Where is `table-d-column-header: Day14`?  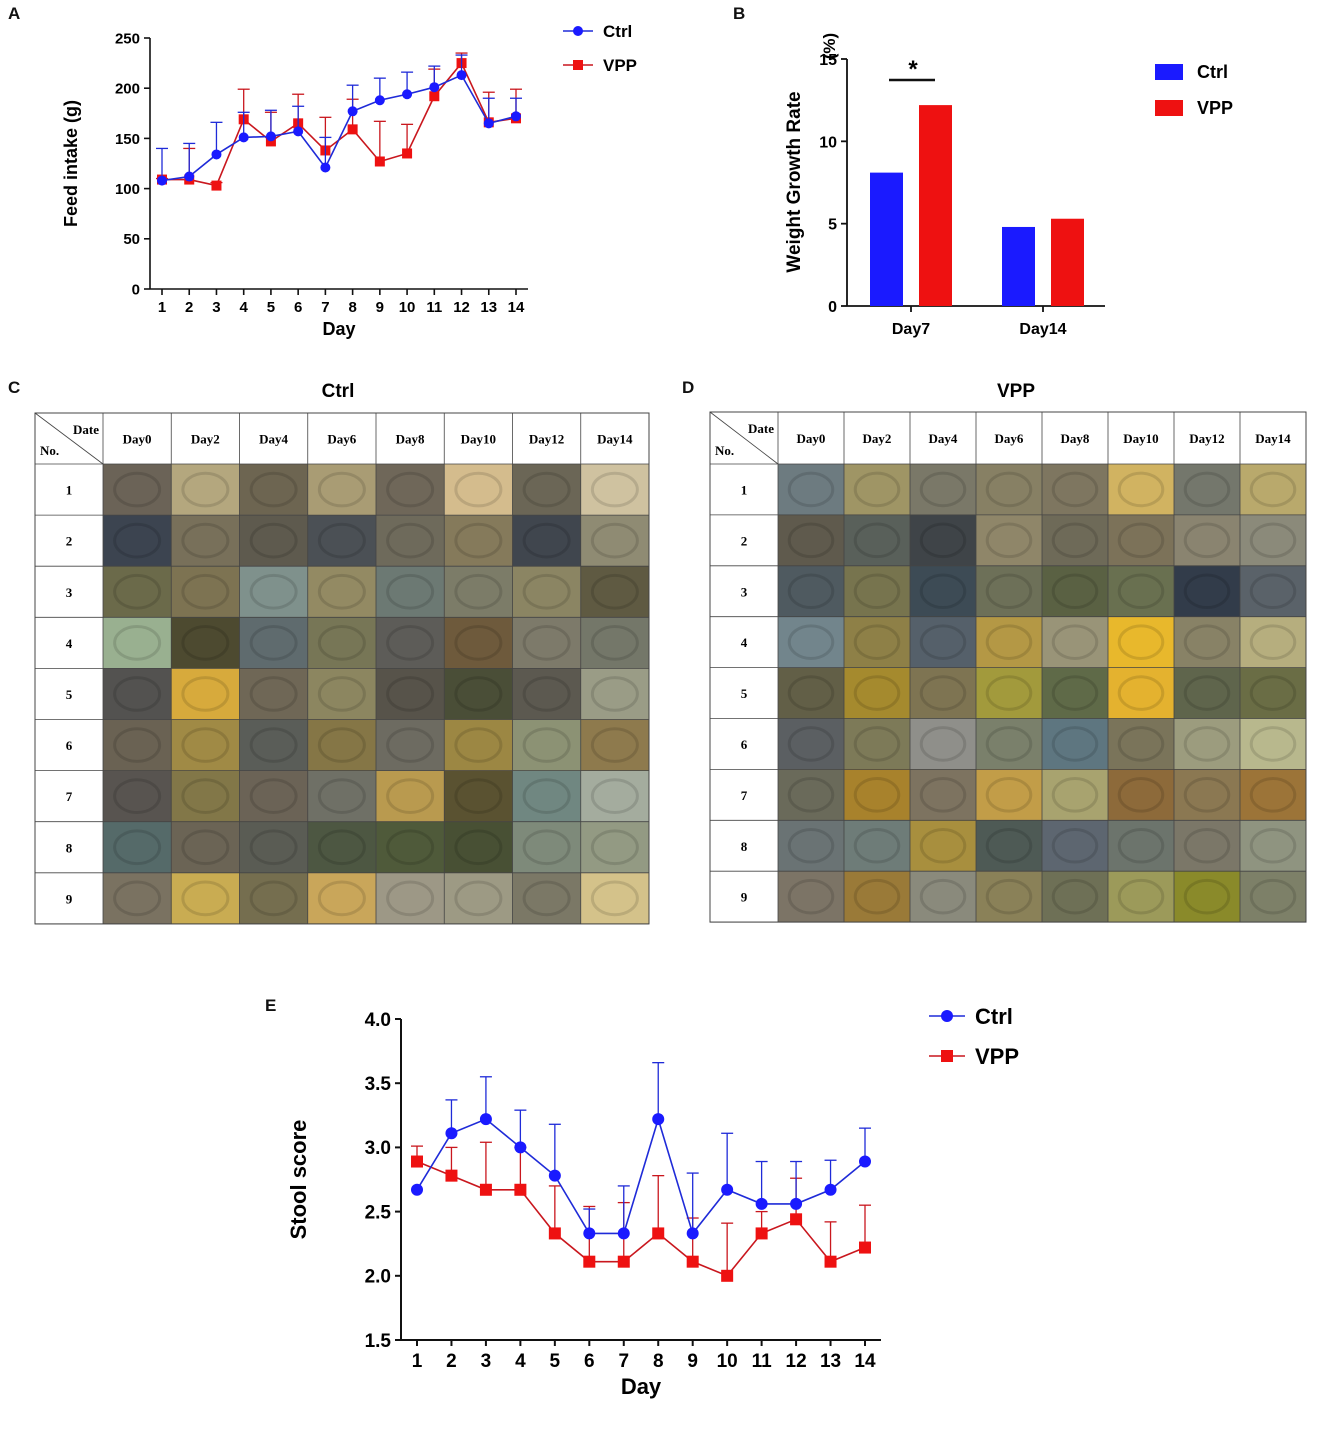 table-d-column-header: Day14 is located at coordinates (1273, 438).